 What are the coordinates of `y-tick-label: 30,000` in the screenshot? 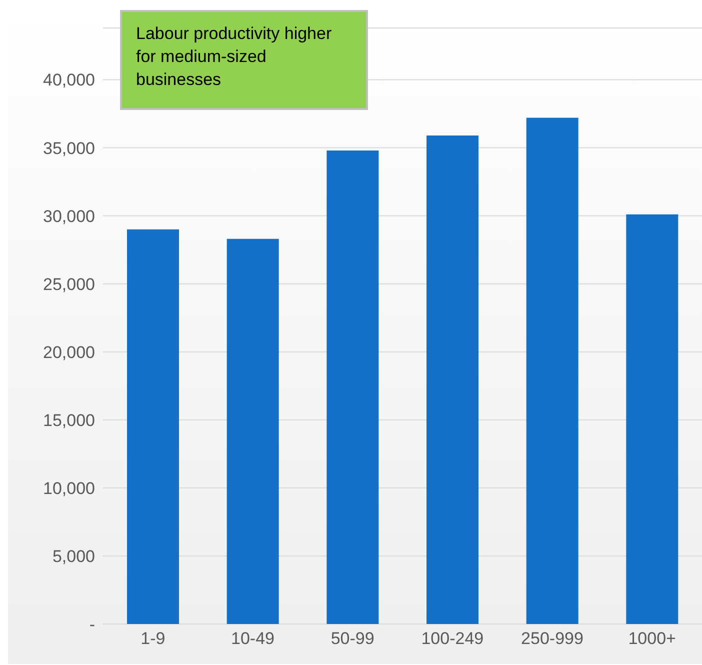 It's located at (69, 216).